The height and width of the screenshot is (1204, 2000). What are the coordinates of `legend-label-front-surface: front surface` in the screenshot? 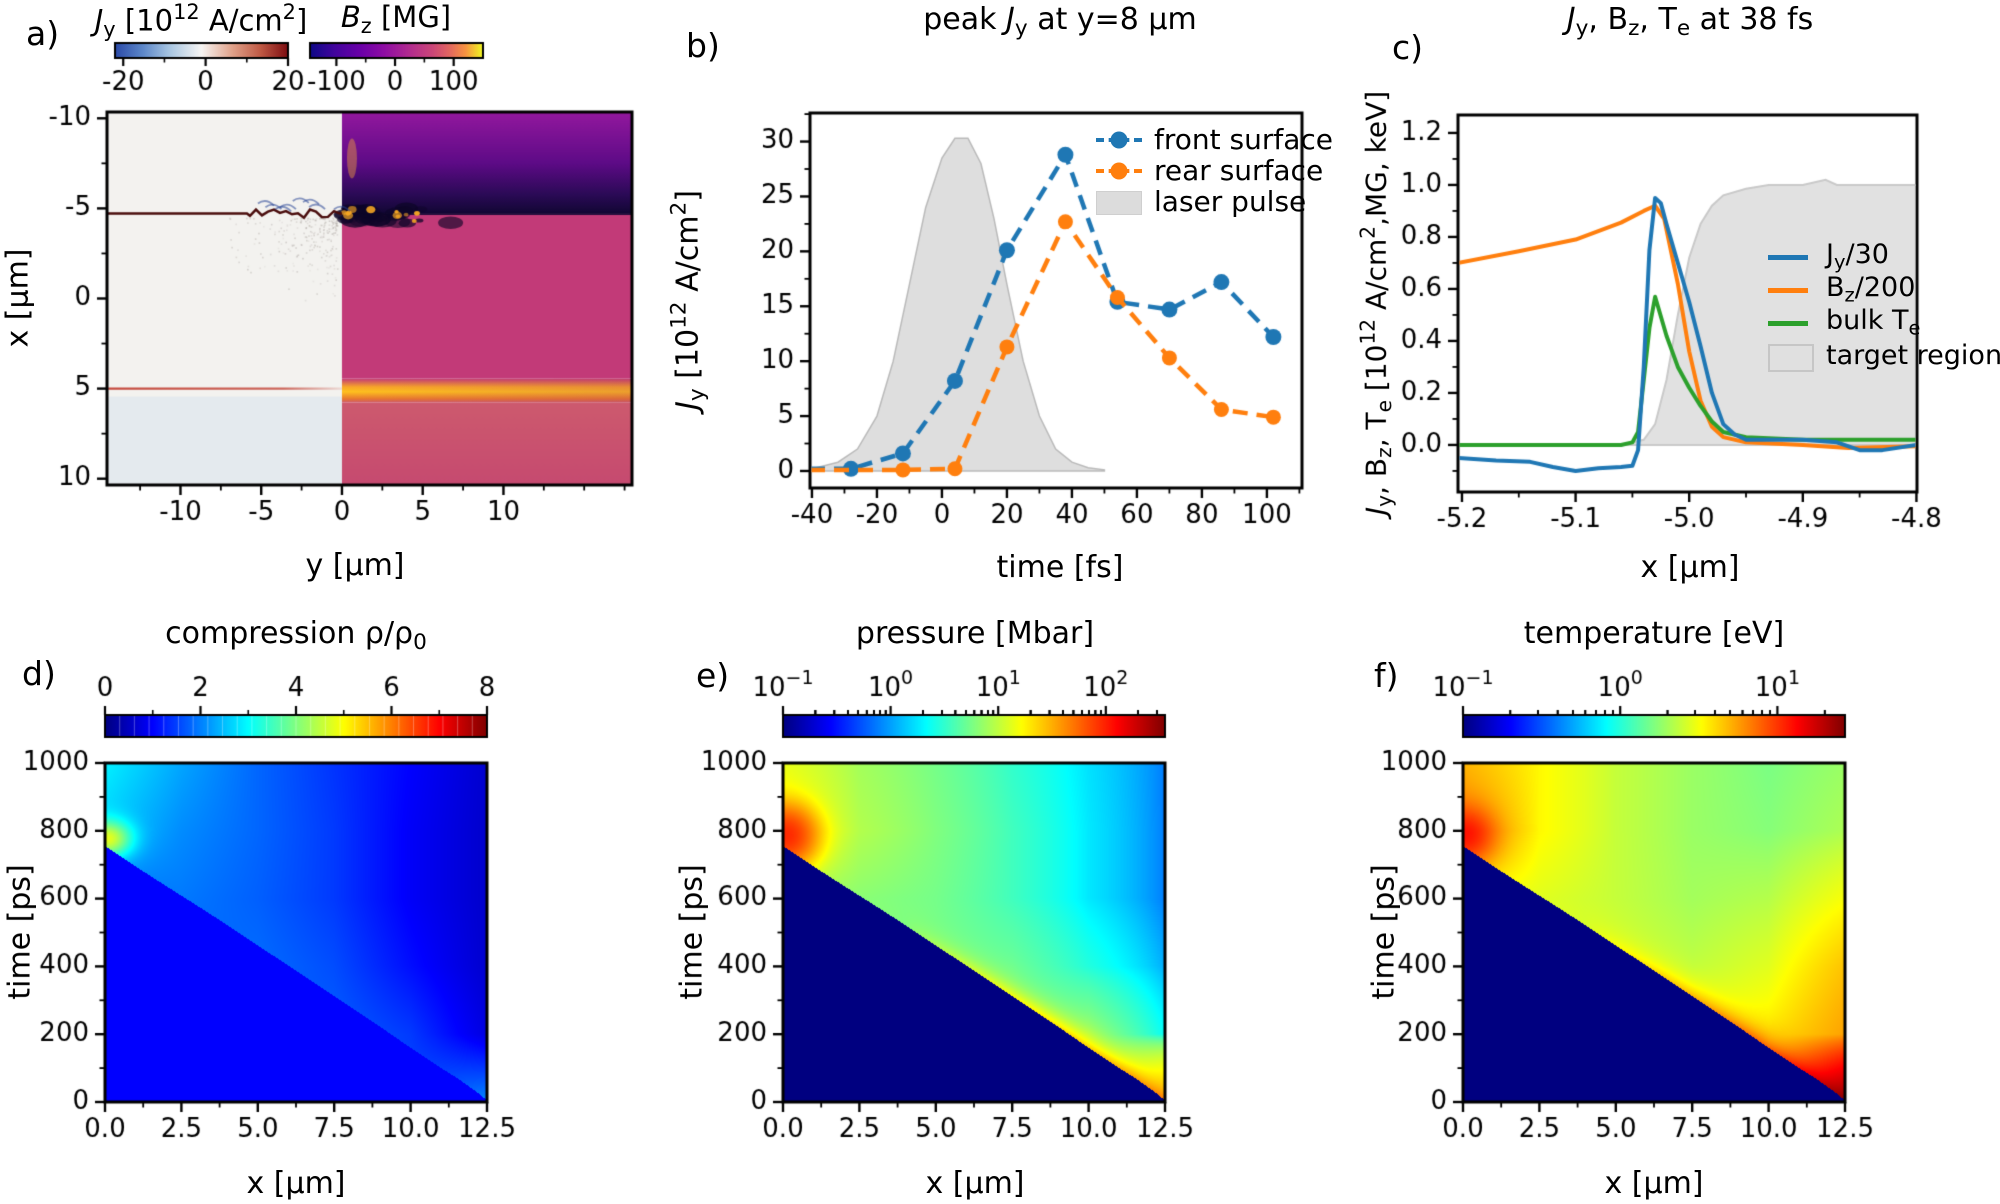 It's located at (1243, 139).